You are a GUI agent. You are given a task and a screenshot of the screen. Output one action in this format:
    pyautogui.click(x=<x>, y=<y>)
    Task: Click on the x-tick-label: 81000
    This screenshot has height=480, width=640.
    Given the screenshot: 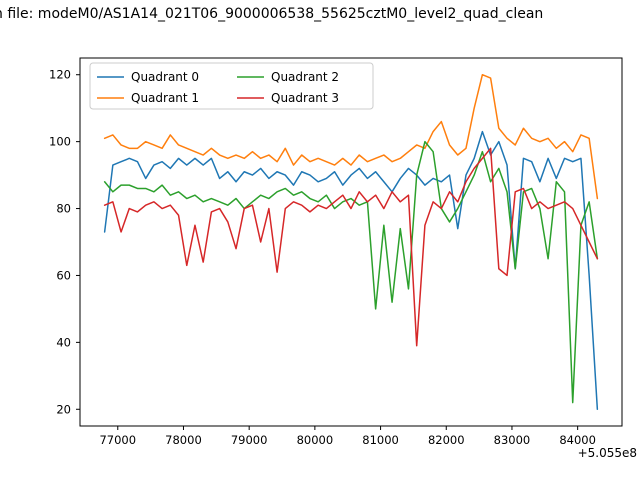 What is the action you would take?
    pyautogui.click(x=380, y=440)
    